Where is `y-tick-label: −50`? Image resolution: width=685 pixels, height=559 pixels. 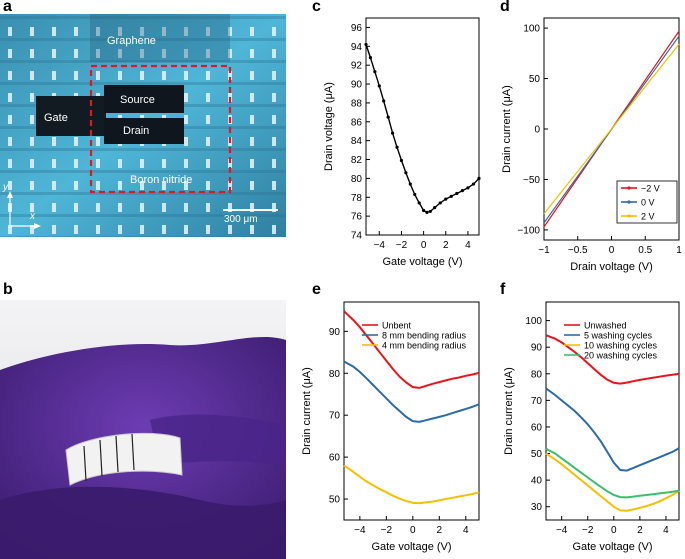 y-tick-label: −50 is located at coordinates (531, 180).